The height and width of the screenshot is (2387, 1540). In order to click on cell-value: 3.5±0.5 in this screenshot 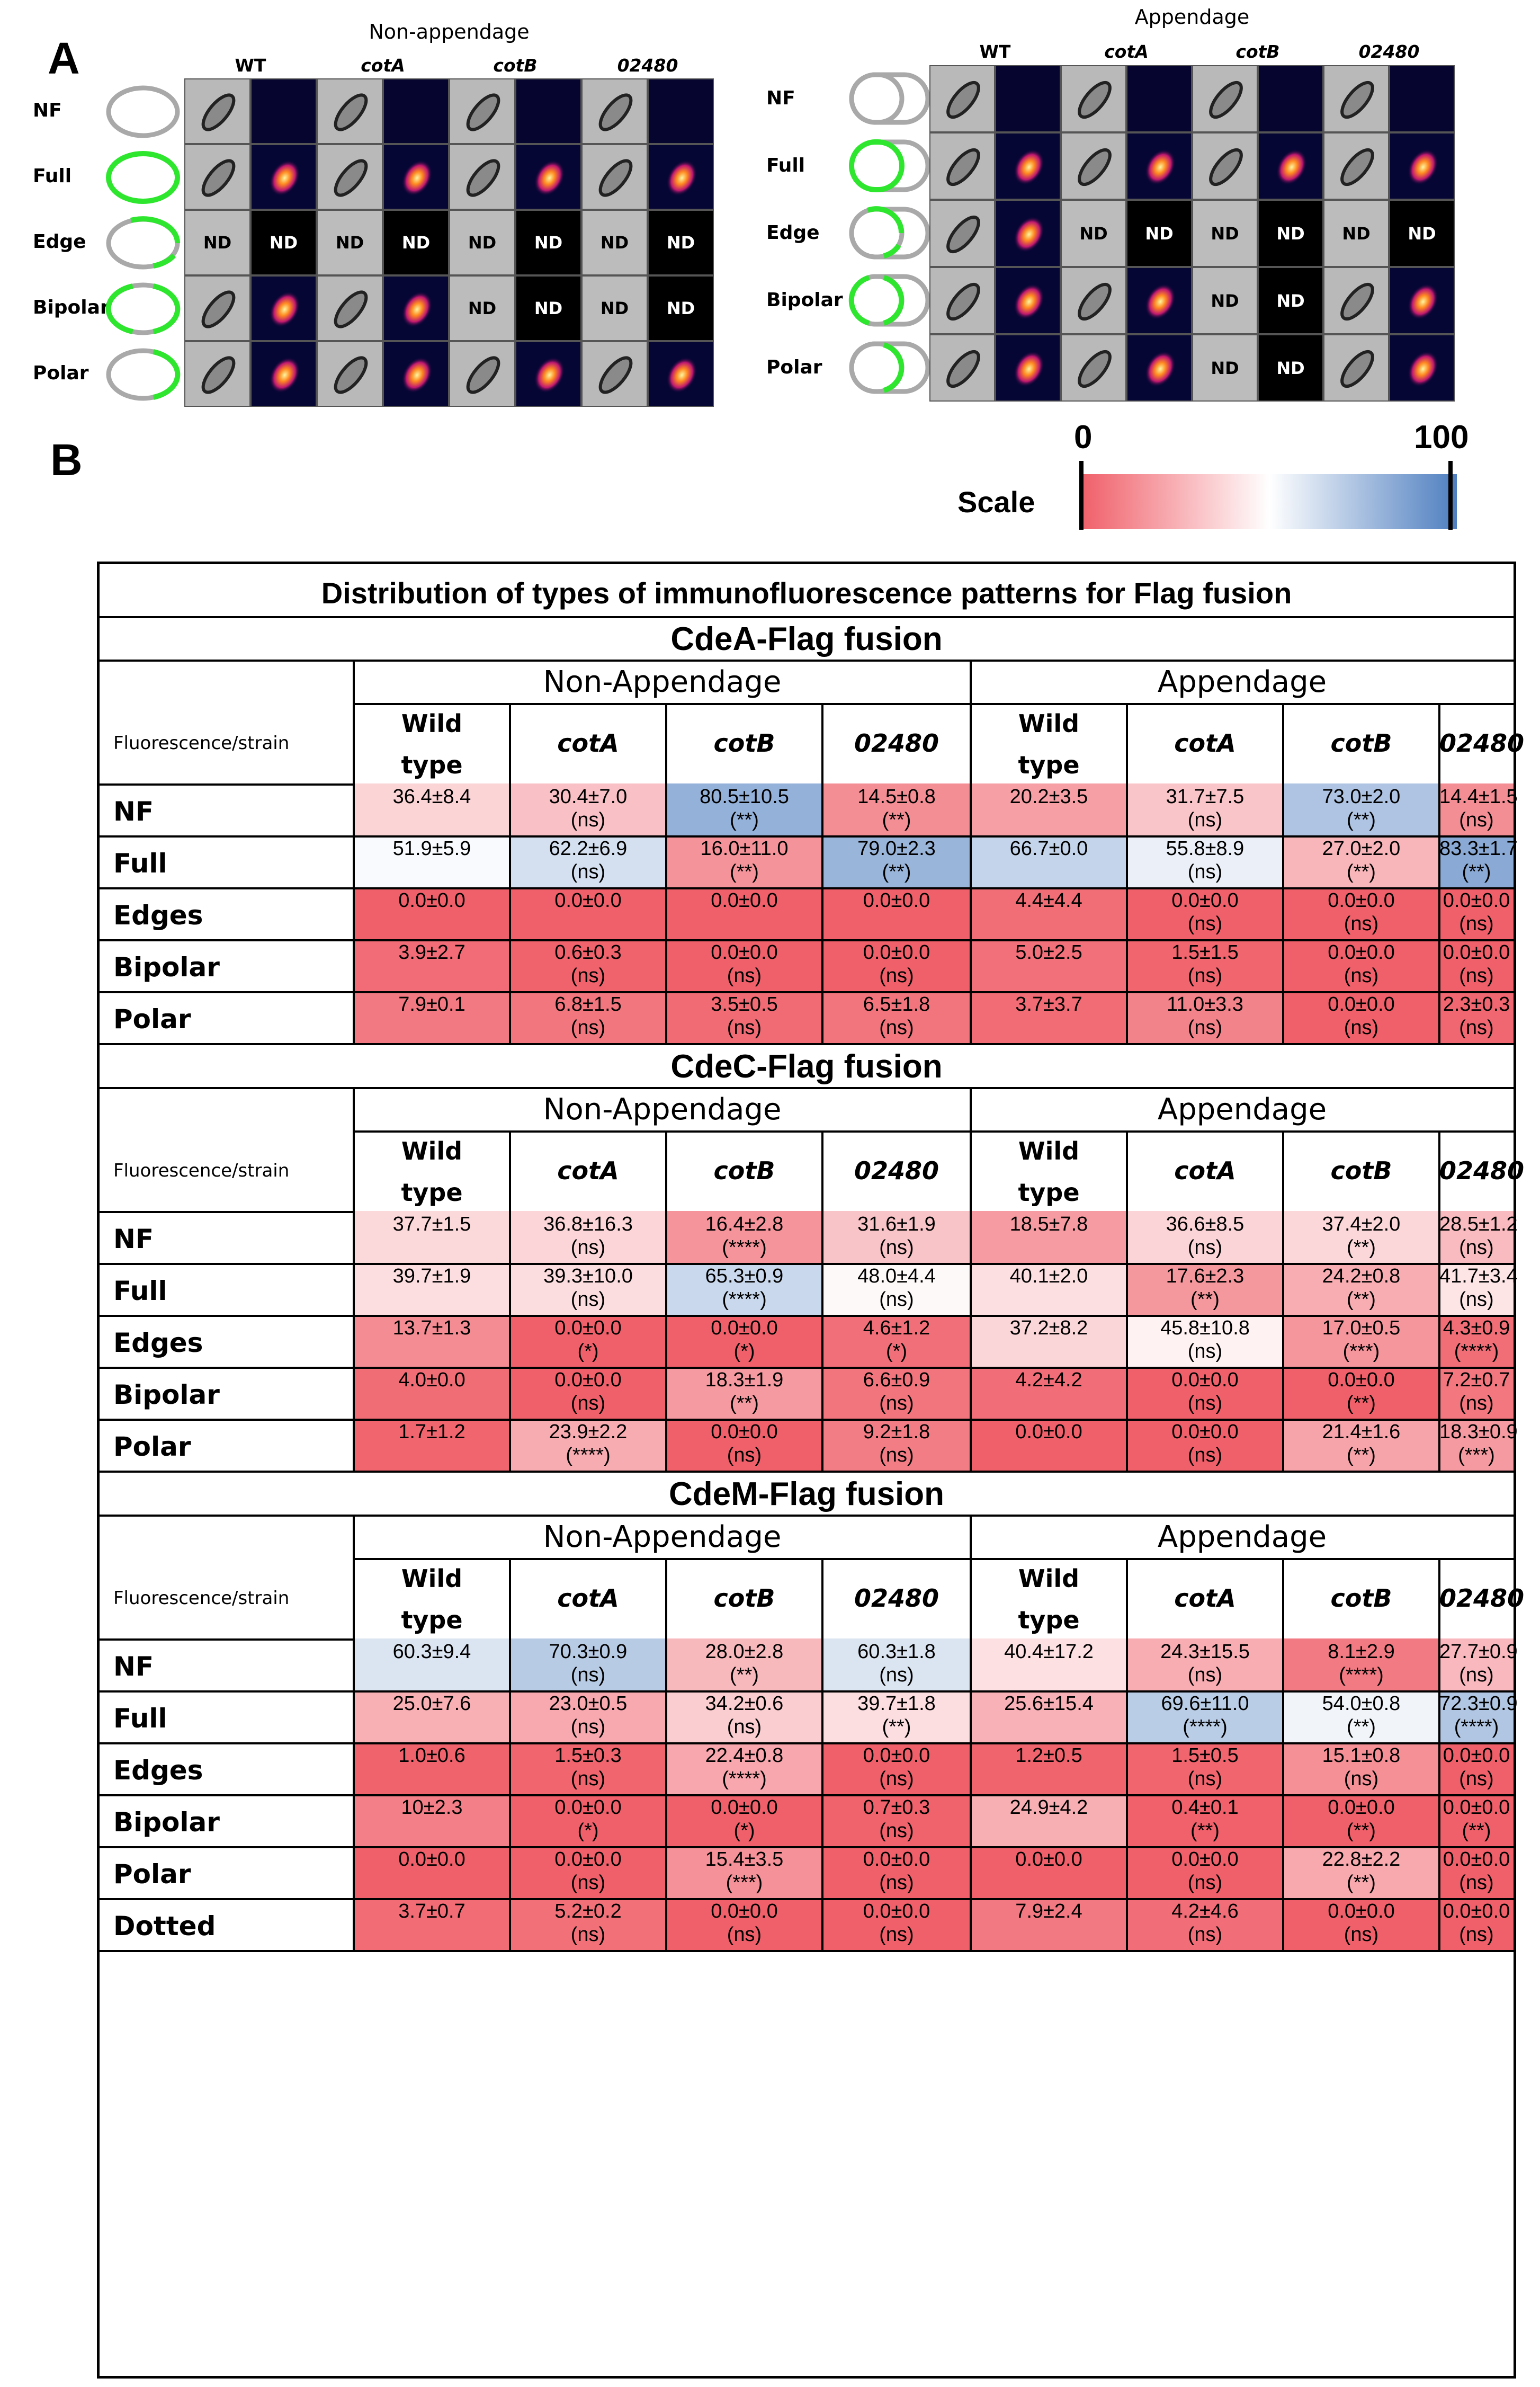, I will do `click(744, 1004)`.